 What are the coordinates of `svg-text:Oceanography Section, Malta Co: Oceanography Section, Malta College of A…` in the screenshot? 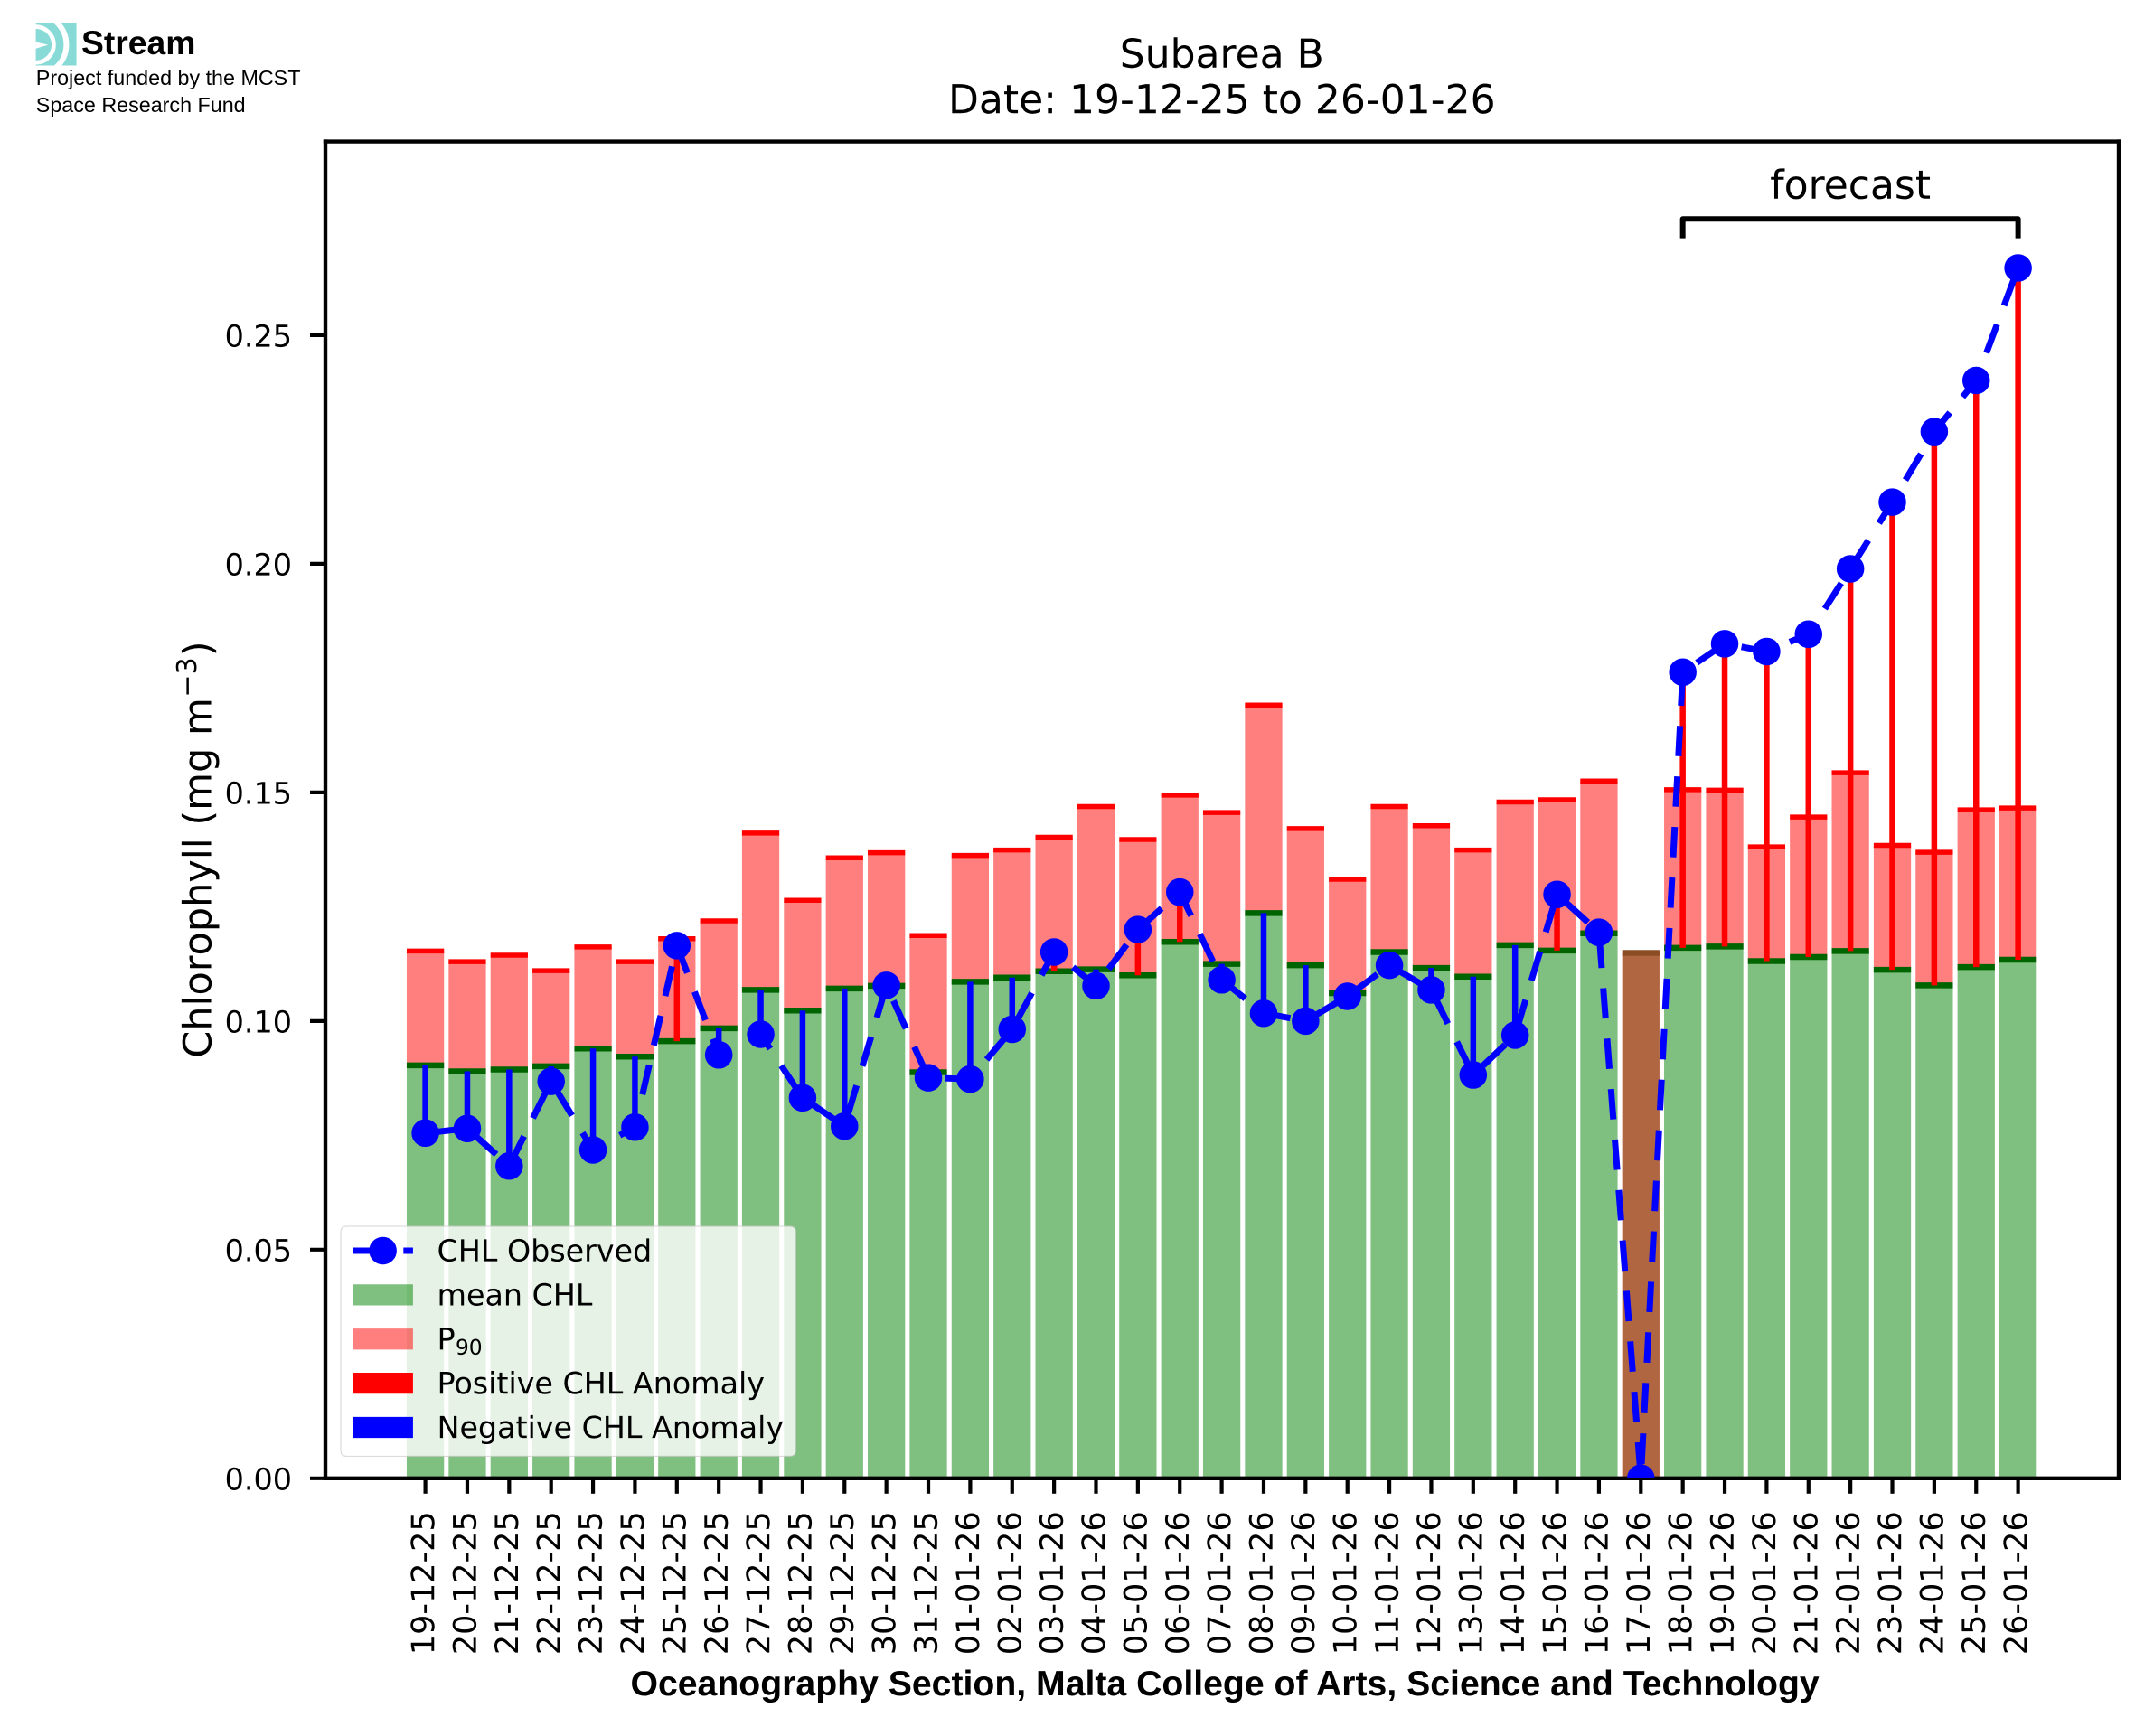 It's located at (1224, 1684).